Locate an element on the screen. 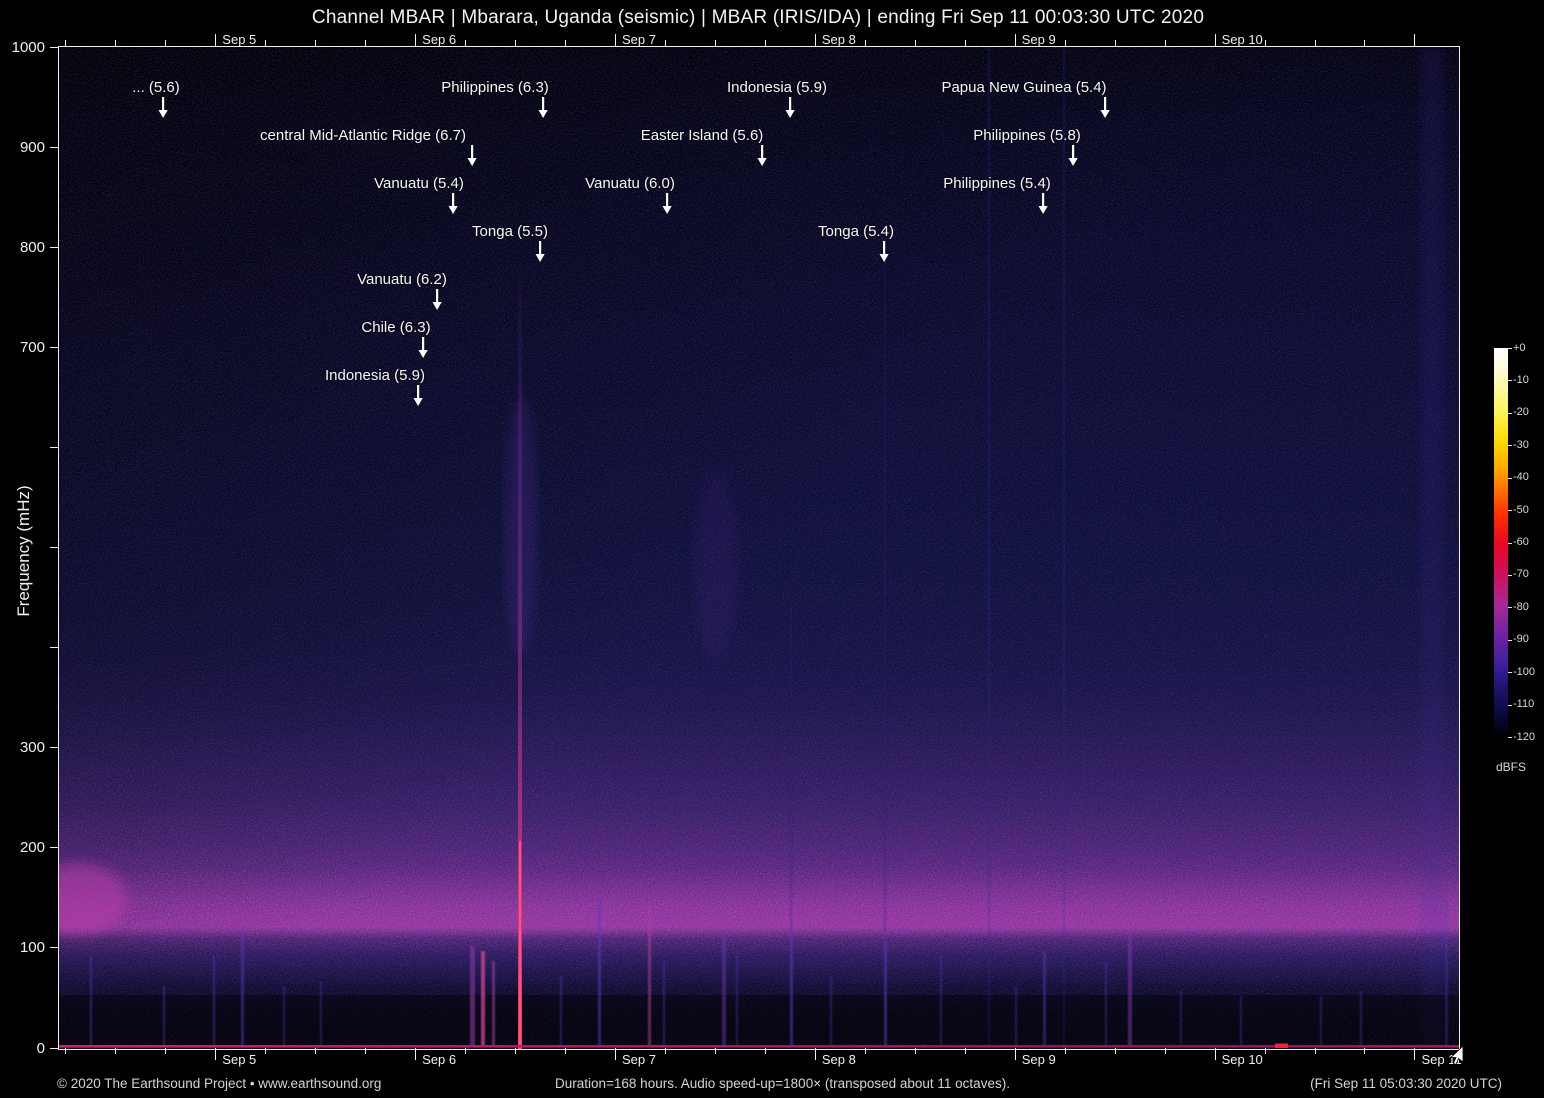 The height and width of the screenshot is (1098, 1544). colorbar-unit-label: dBFS is located at coordinates (1511, 767).